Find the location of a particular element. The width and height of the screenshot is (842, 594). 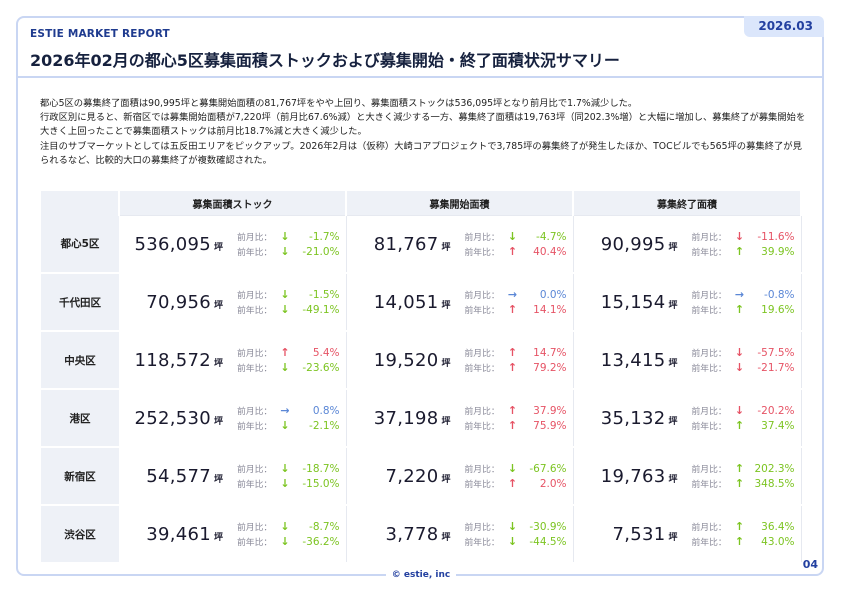

cell-start: 19,520 坪 前月比： ↑ 14.7% 前年比： ↑ 79.2% is located at coordinates (460, 359).